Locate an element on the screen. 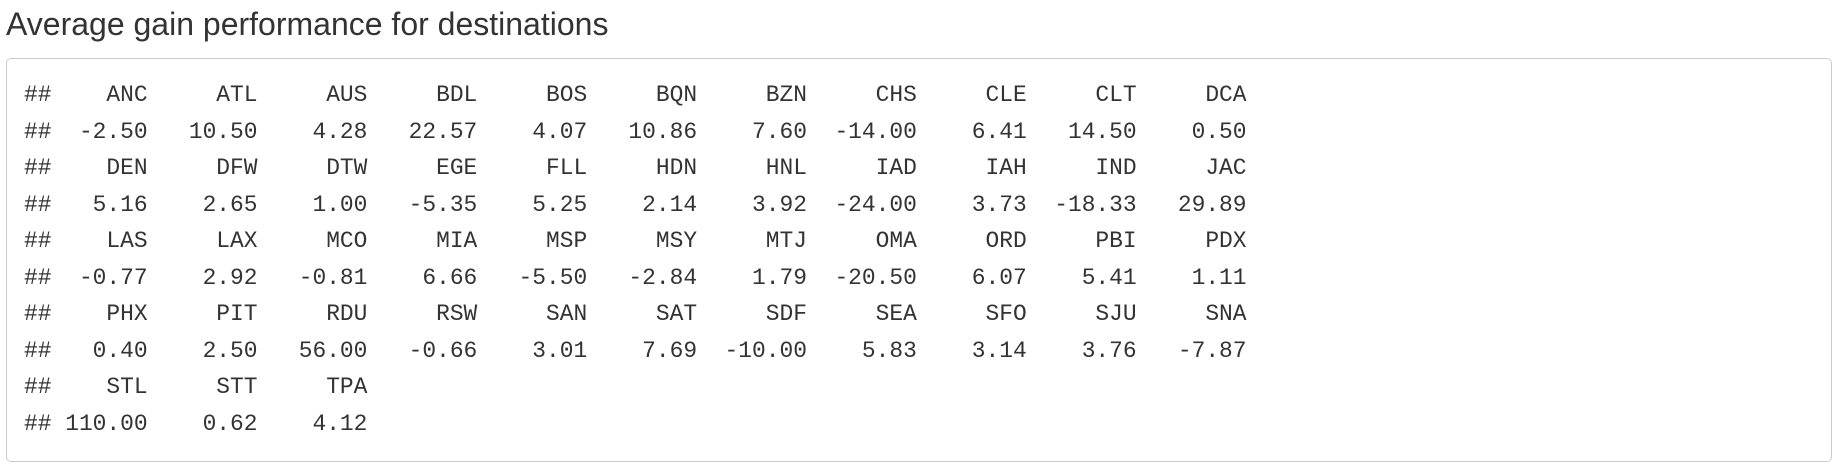  output-header-line: ## DEN DFW DTW EGE FLL HDN HNL IAD IAH IND JAC is located at coordinates (635, 168).